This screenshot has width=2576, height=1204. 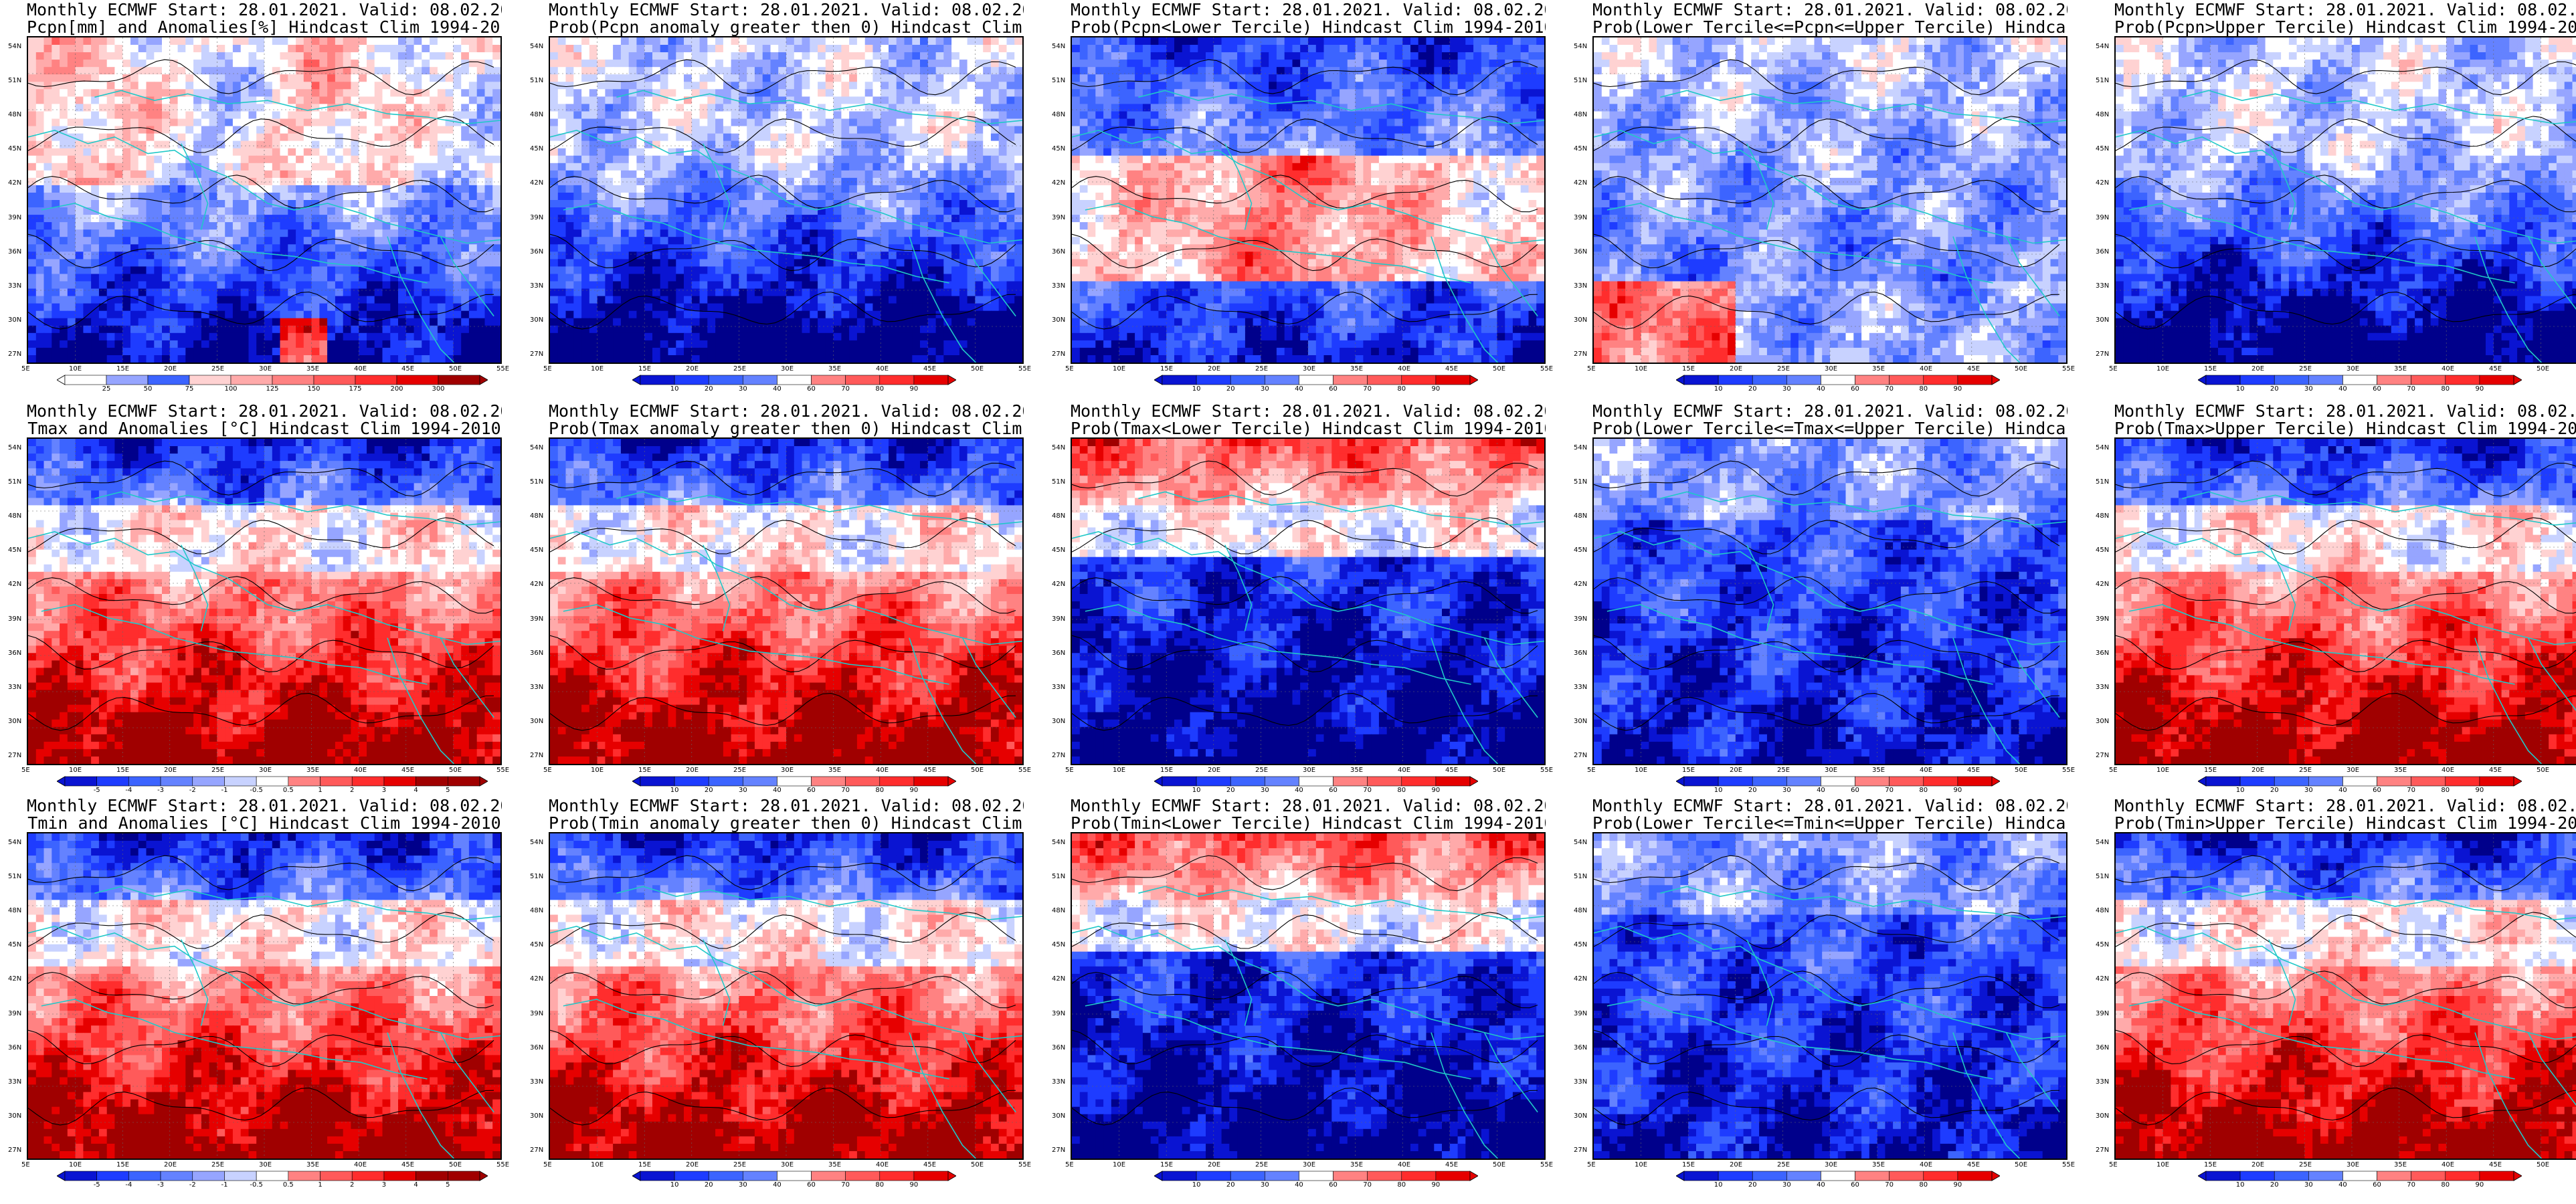 I want to click on colorbar-tick-label: 50, so click(x=148, y=389).